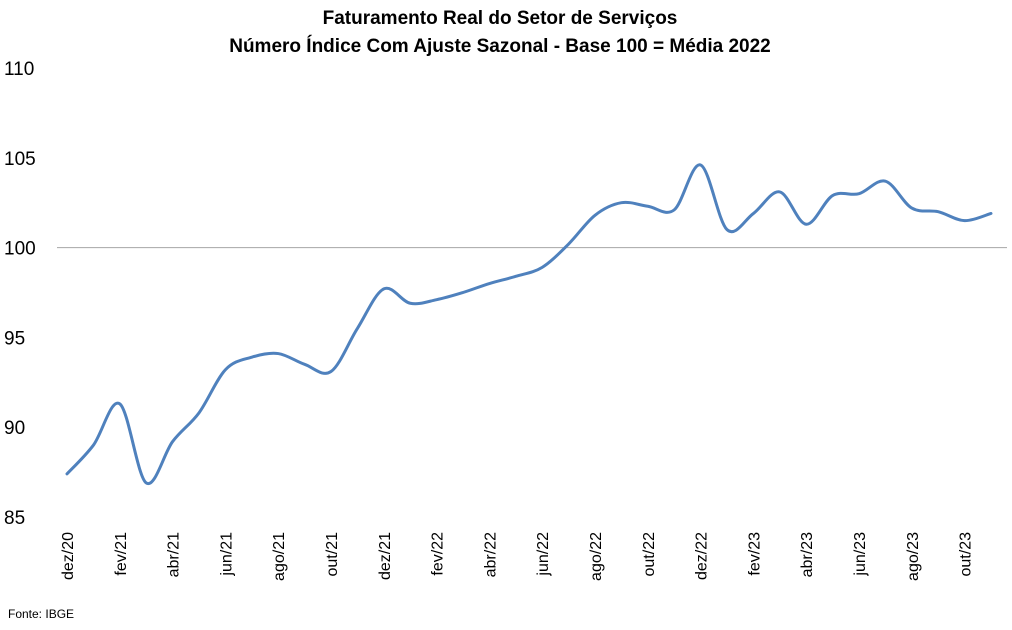 The height and width of the screenshot is (630, 1012). What do you see at coordinates (20, 294) in the screenshot?
I see `y-axis-tick-labels: 85 90 95 100 105 110` at bounding box center [20, 294].